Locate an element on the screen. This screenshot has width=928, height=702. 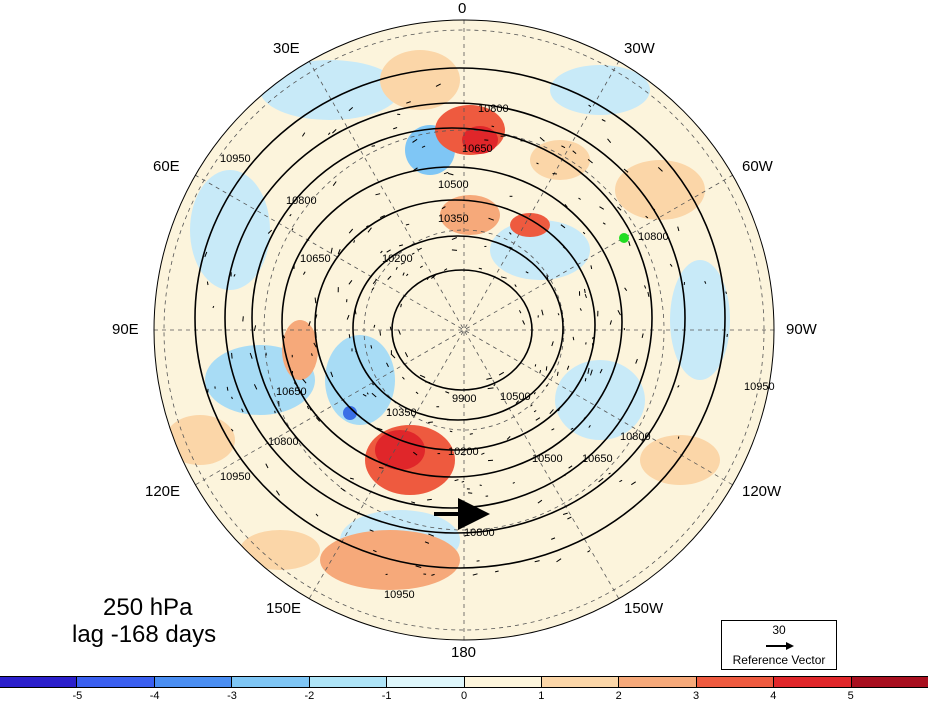
reference-vector-box: 30 Reference Vector is located at coordinates (779, 645).